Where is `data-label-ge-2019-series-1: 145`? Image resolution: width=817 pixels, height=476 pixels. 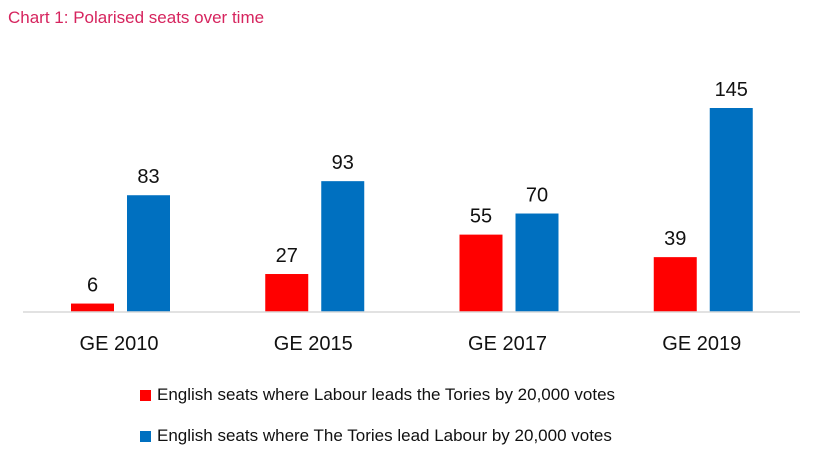
data-label-ge-2019-series-1: 145 is located at coordinates (731, 90).